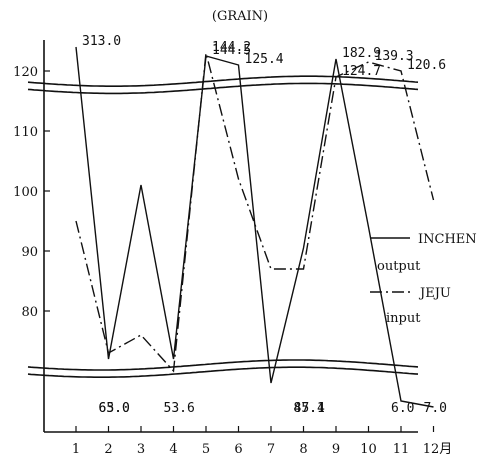  What do you see at coordinates (240, 16) in the screenshot?
I see `chart-title: (GRAIN)` at bounding box center [240, 16].